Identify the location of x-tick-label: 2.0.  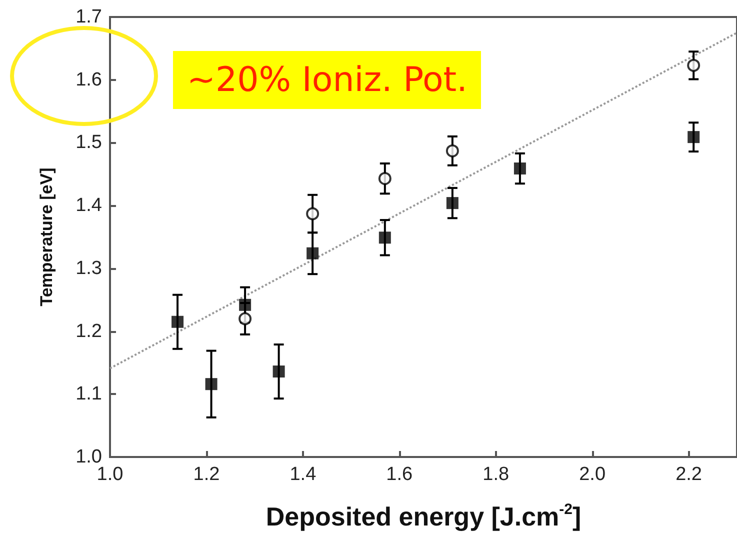
(592, 474).